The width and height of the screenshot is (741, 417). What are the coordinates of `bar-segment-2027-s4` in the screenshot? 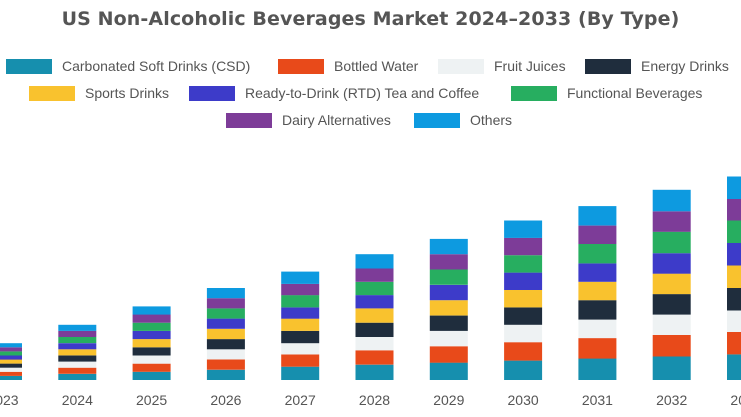 It's located at (300, 324).